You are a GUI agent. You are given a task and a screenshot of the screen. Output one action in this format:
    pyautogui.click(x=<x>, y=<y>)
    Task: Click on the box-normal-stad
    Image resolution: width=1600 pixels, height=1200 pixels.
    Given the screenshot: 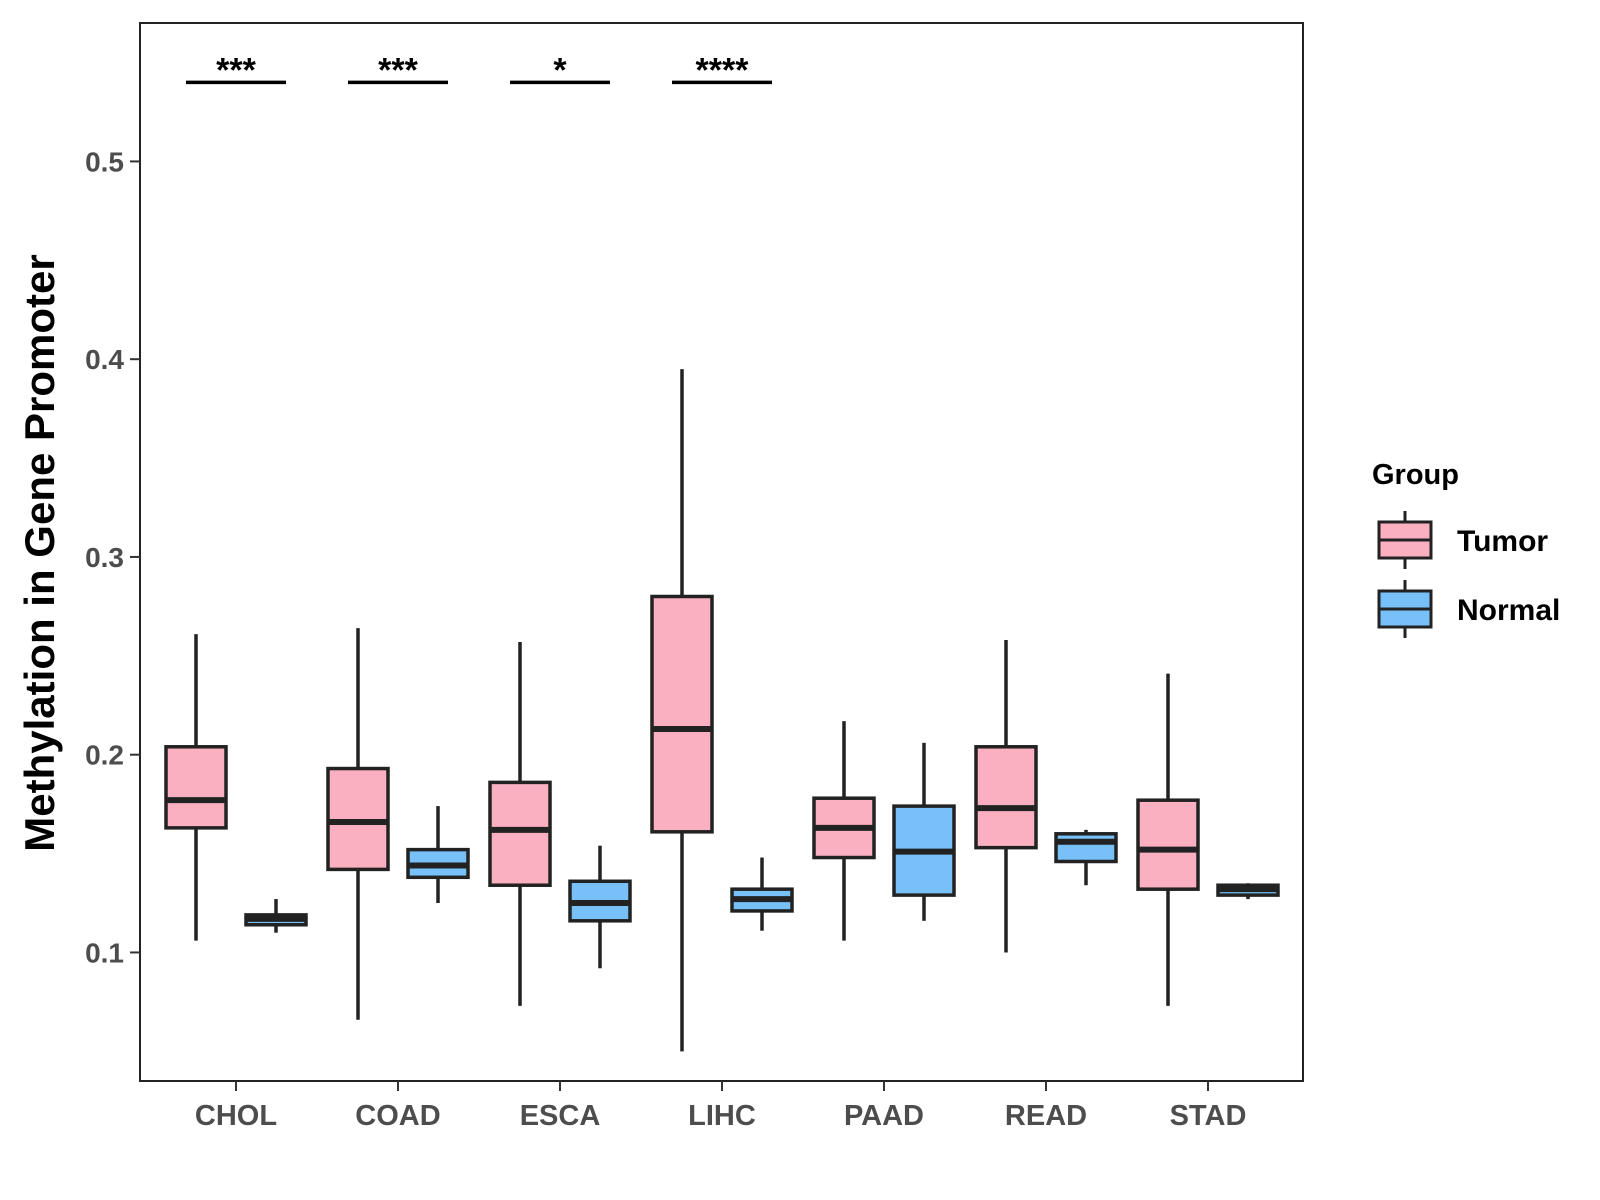 What is the action you would take?
    pyautogui.click(x=1248, y=891)
    